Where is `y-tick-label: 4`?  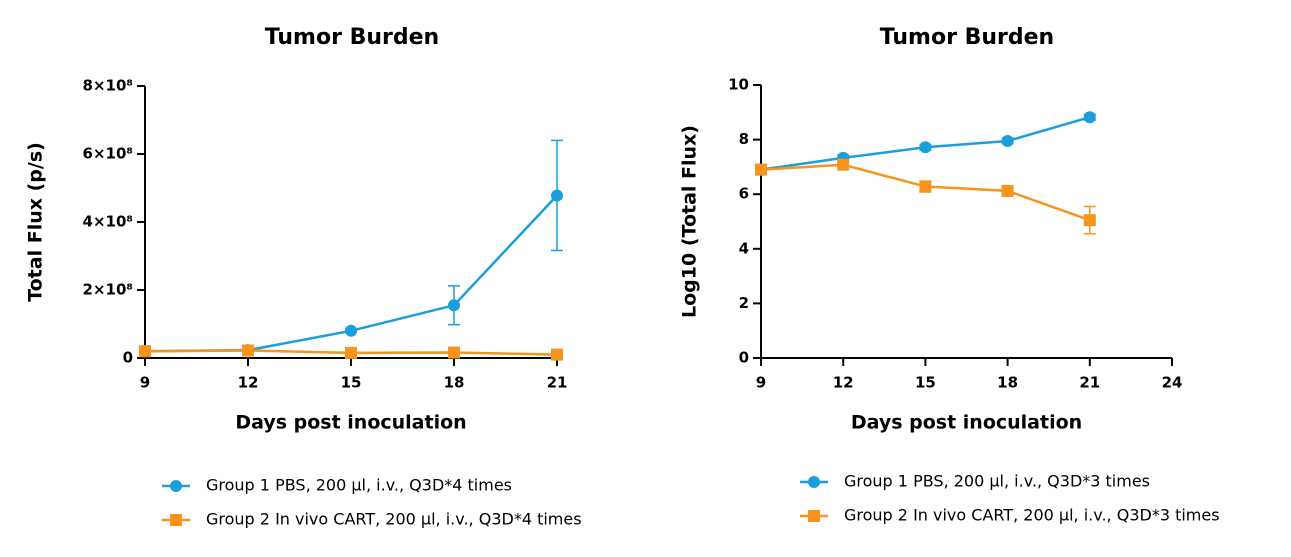 y-tick-label: 4 is located at coordinates (744, 248).